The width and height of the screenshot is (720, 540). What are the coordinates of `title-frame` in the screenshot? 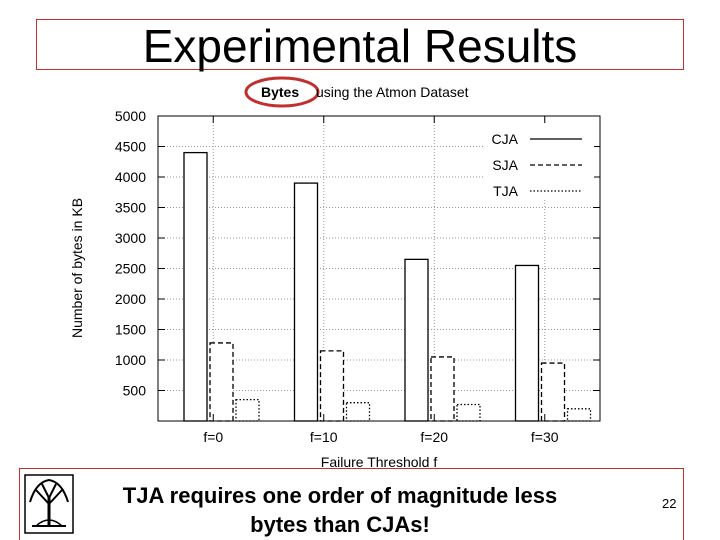 It's located at (360, 44).